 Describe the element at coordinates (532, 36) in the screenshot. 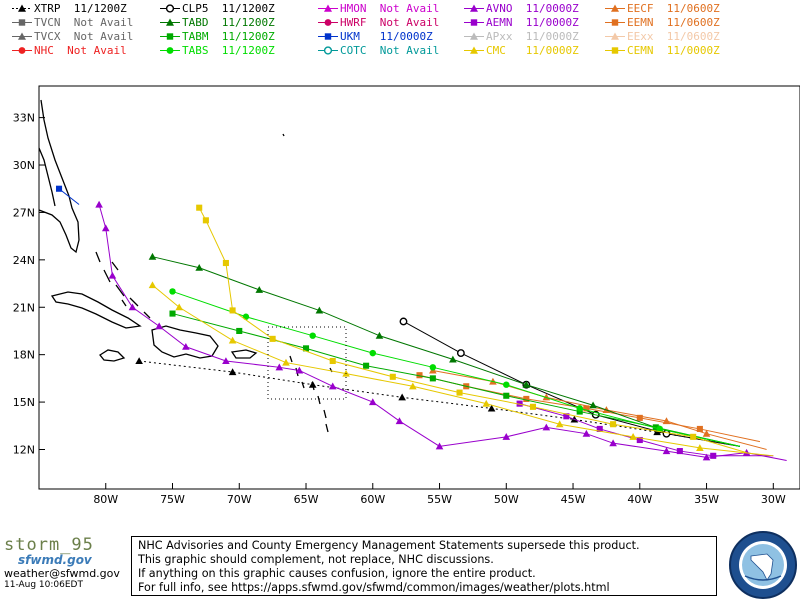

I see `legend-label: APxx 11/0000Z` at that location.